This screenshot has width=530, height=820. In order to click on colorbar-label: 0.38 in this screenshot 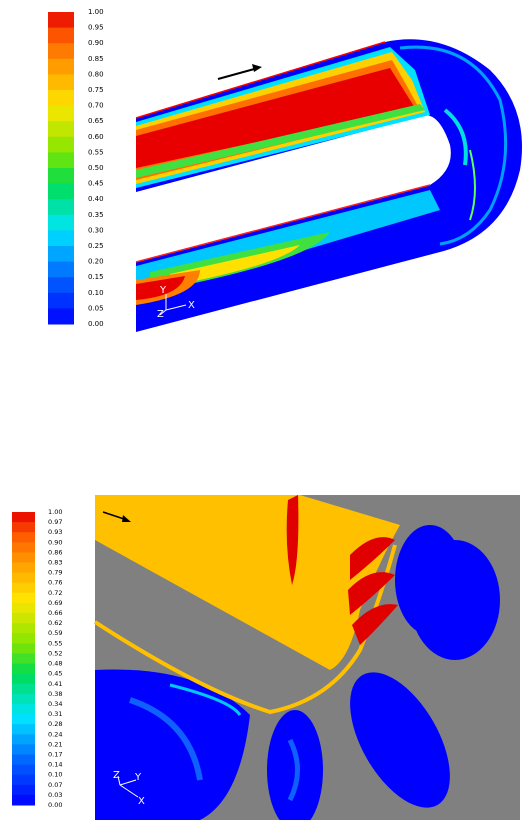, I will do `click(55, 694)`.